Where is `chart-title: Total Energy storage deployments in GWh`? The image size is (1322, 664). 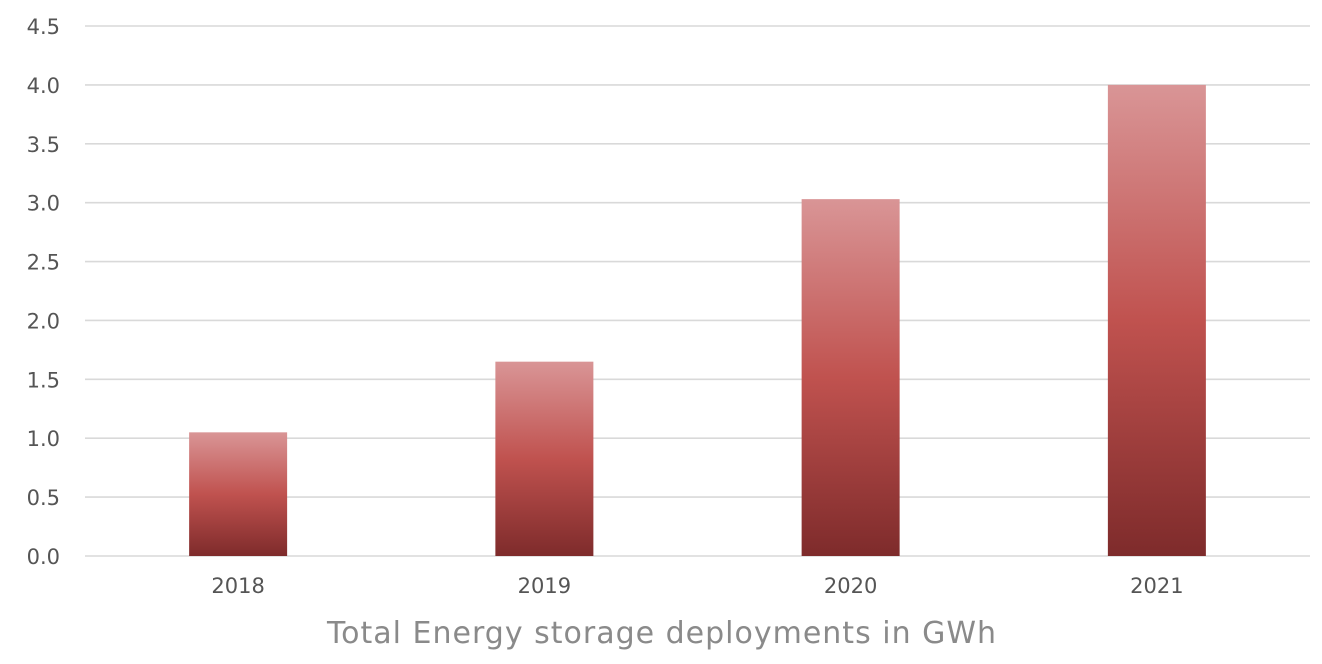
chart-title: Total Energy storage deployments in GWh is located at coordinates (661, 633).